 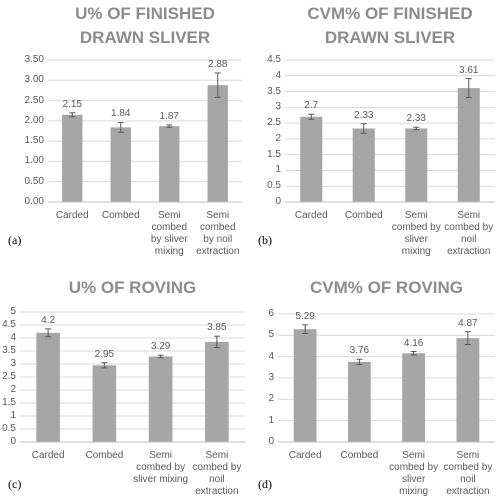 What do you see at coordinates (265, 484) in the screenshot?
I see `panel-label: (d)` at bounding box center [265, 484].